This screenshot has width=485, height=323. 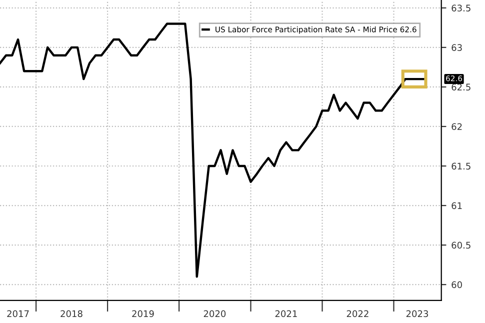 What do you see at coordinates (461, 245) in the screenshot?
I see `y-tick-label: 60.5` at bounding box center [461, 245].